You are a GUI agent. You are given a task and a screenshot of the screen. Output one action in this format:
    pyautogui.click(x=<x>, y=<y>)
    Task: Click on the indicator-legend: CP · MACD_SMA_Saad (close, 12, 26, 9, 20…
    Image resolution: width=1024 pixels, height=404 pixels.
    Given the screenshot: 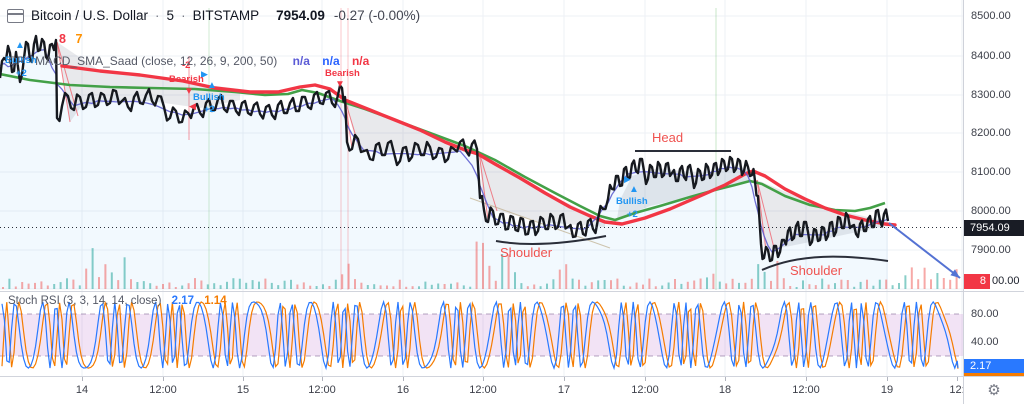 What is the action you would take?
    pyautogui.click(x=188, y=61)
    